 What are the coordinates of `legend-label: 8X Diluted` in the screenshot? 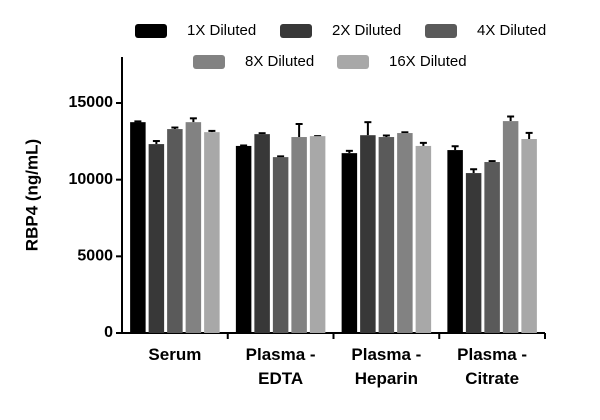 It's located at (279, 61).